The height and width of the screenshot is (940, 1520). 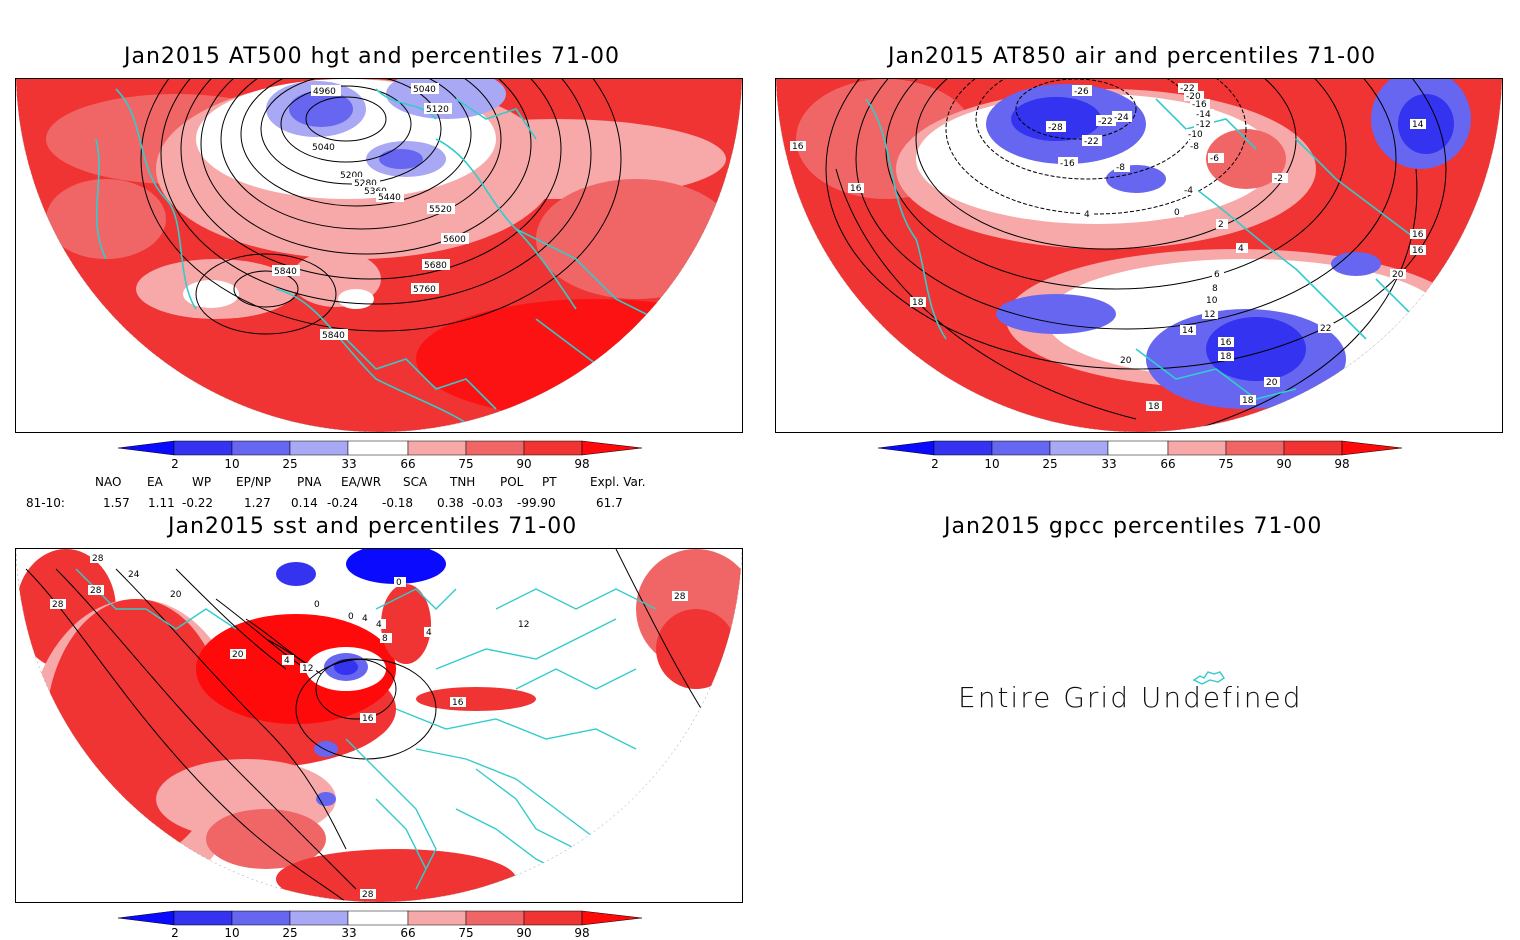 What do you see at coordinates (1216, 158) in the screenshot?
I see `air-contour-label: -6` at bounding box center [1216, 158].